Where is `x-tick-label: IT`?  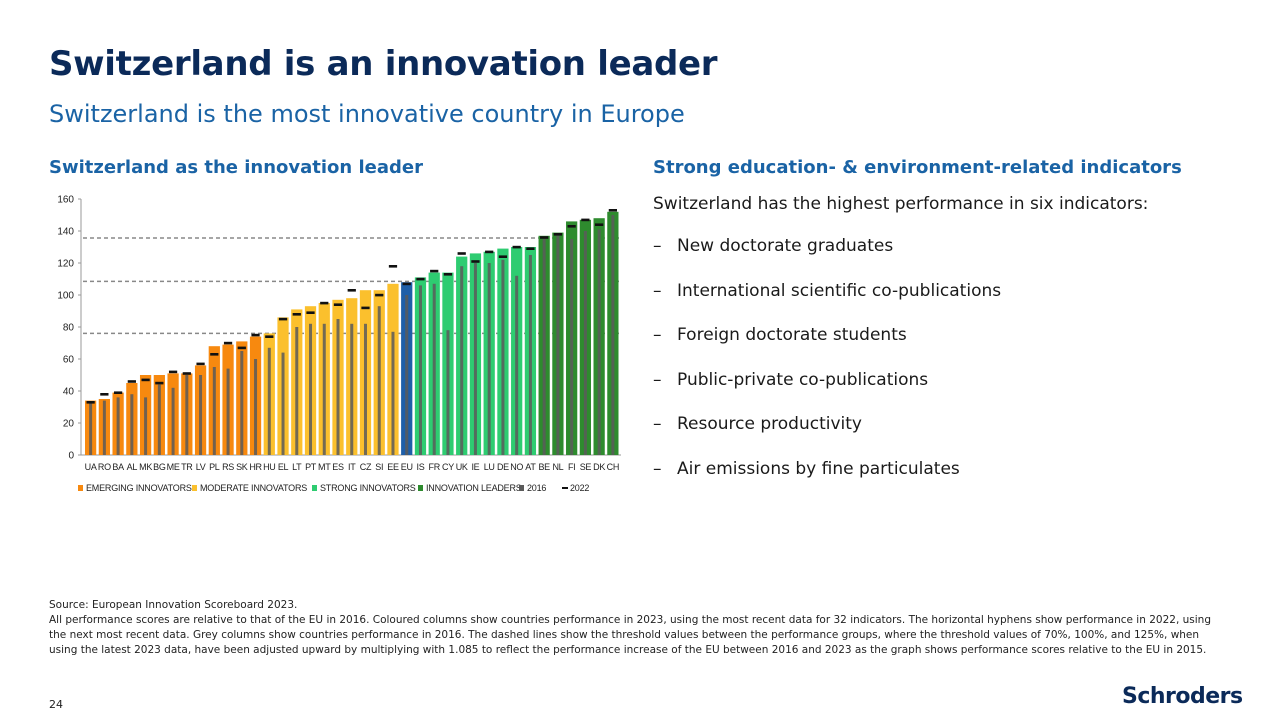
x-tick-label: IT is located at coordinates (352, 467).